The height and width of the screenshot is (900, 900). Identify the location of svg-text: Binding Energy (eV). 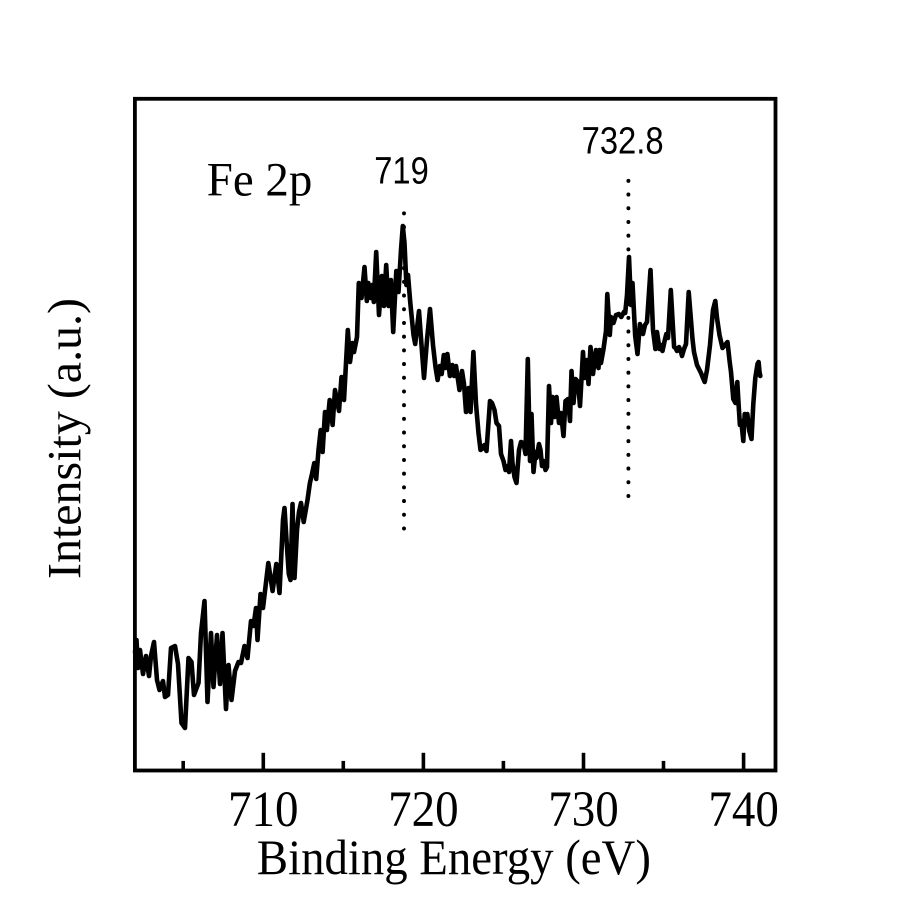
(454, 857).